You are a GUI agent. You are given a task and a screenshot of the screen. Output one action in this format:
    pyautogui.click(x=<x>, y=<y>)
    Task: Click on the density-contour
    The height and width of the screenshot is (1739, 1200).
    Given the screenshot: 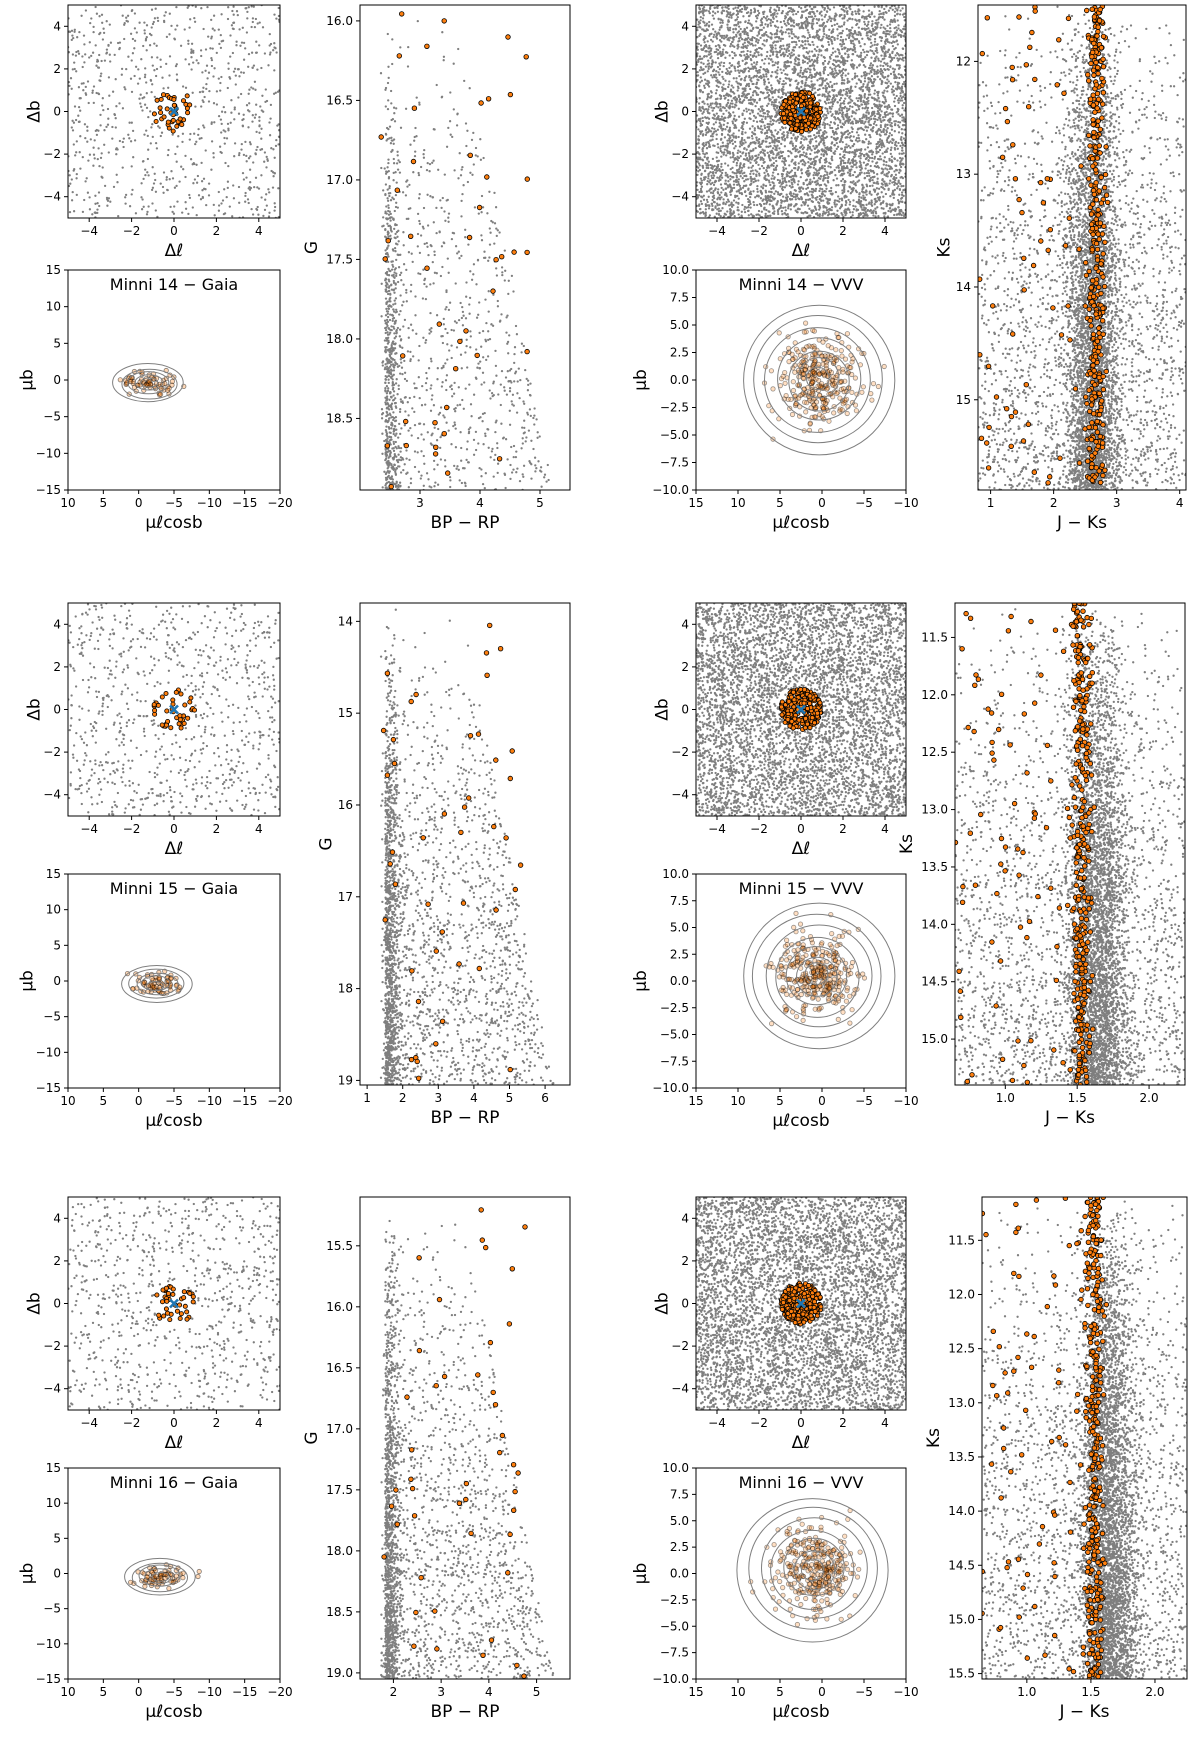 What is the action you would take?
    pyautogui.click(x=149, y=384)
    